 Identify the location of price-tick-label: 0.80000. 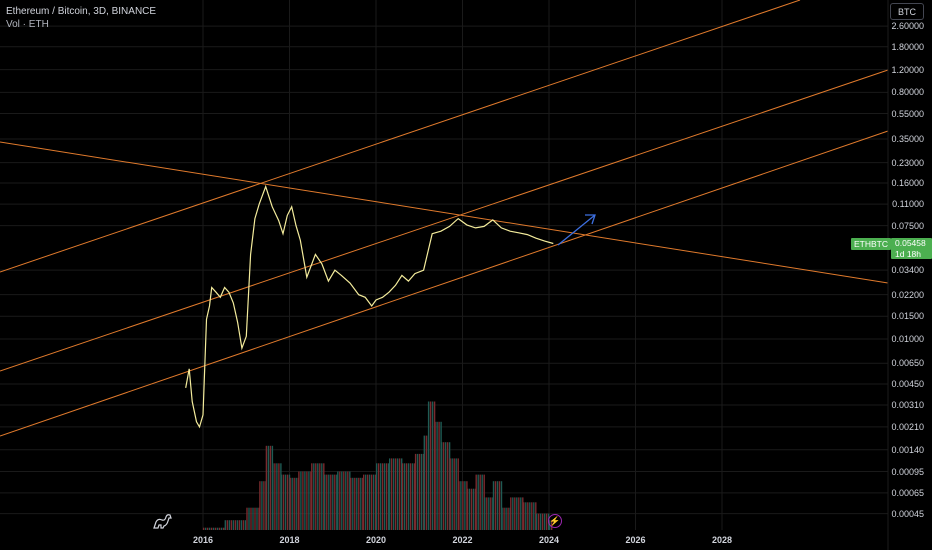
(907, 92).